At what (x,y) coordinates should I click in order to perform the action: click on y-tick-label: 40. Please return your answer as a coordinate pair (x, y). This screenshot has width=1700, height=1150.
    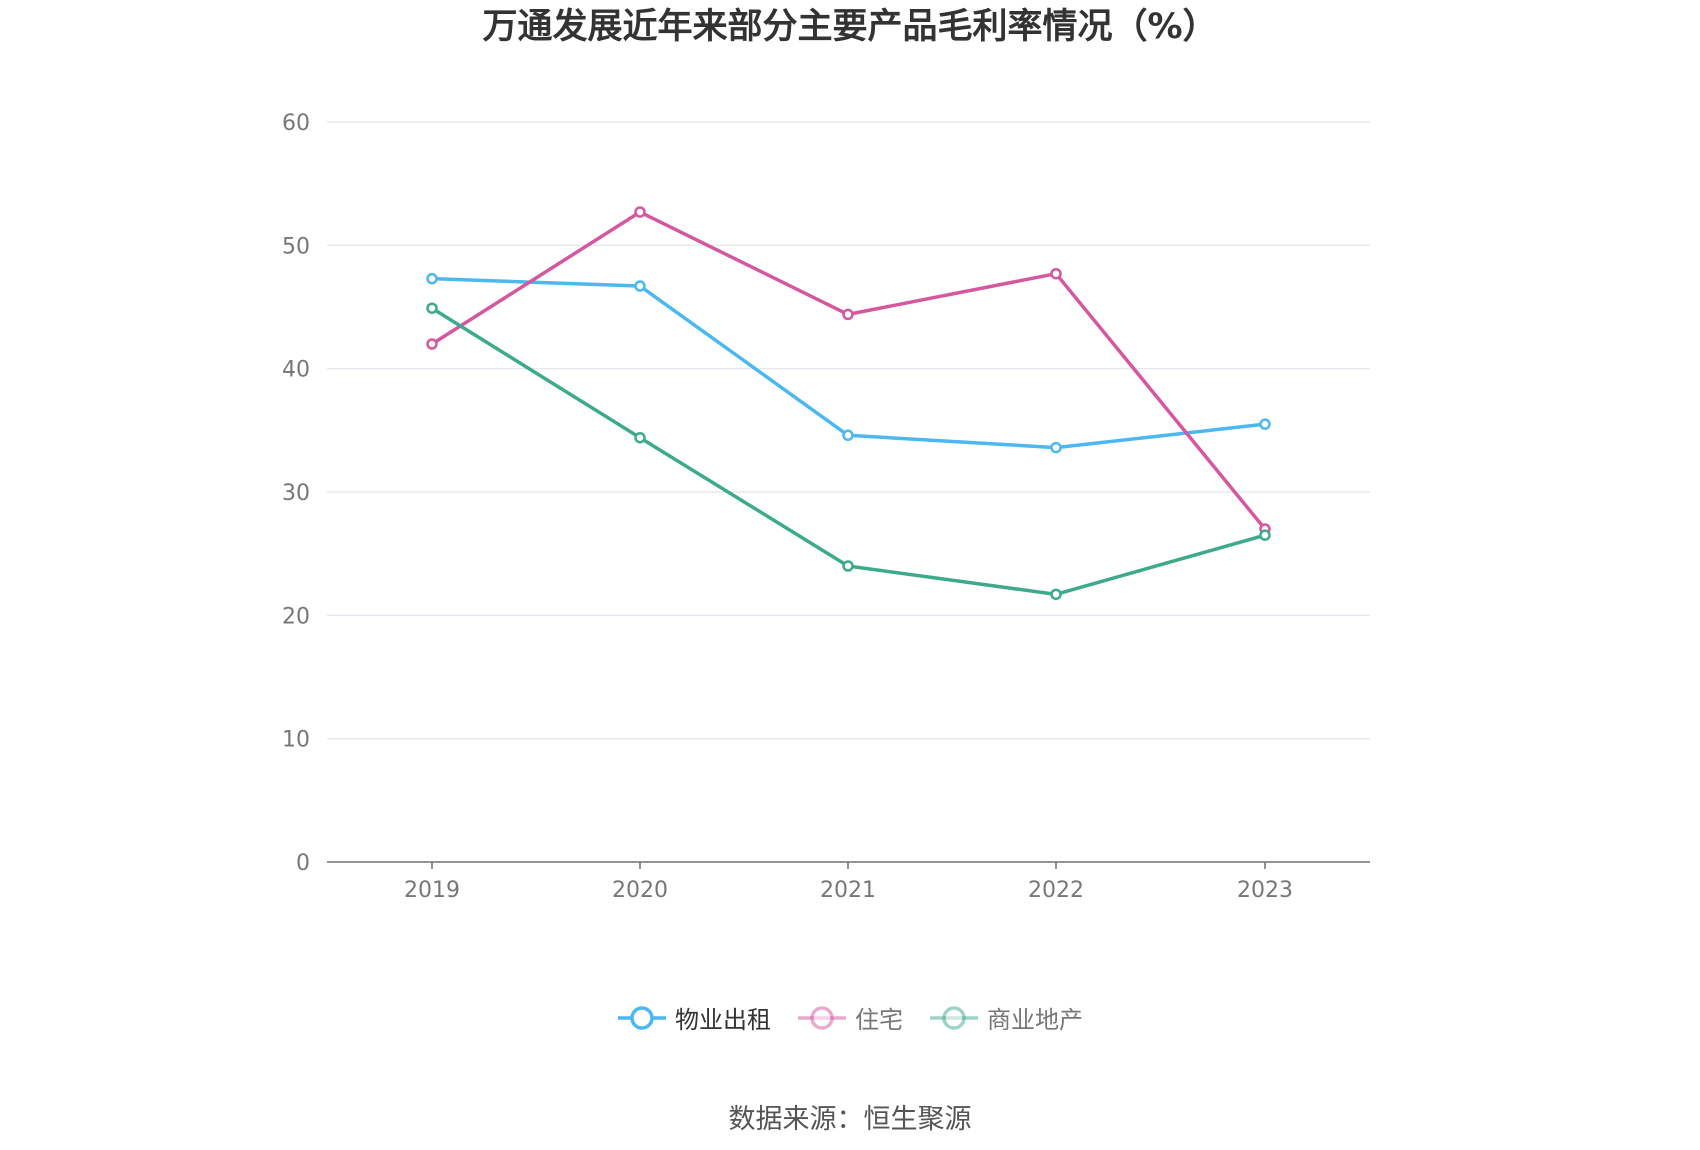
    Looking at the image, I should click on (296, 370).